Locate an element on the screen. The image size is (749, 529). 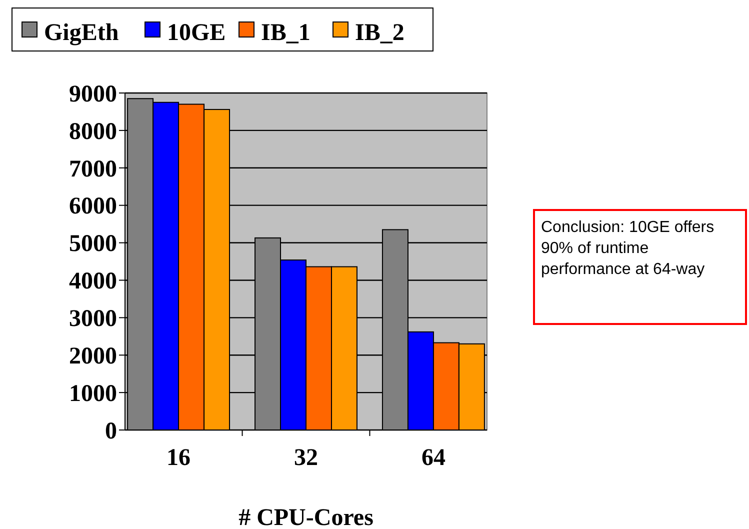
y-tick-label: 7000 is located at coordinates (93, 169).